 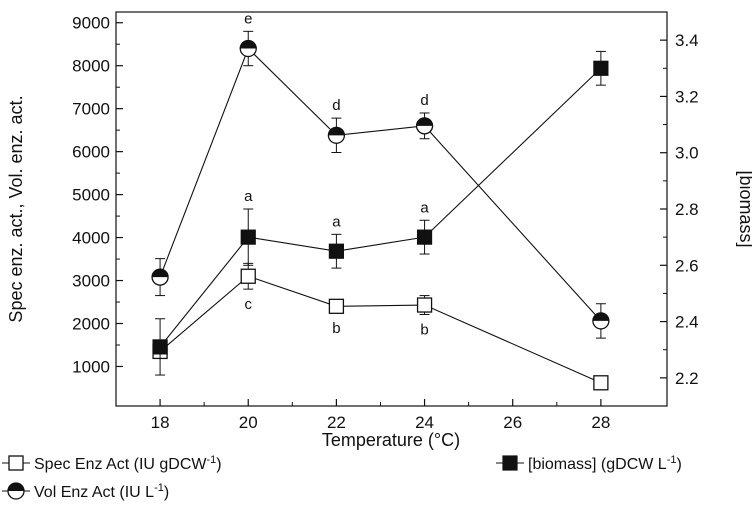 I want to click on y-left-tick-label: 5000, so click(x=91, y=195).